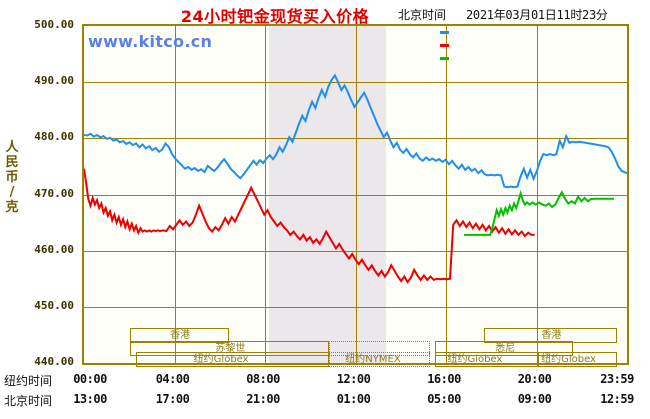 The image size is (650, 419). I want to click on y-axis-label-char: 民, so click(12, 162).